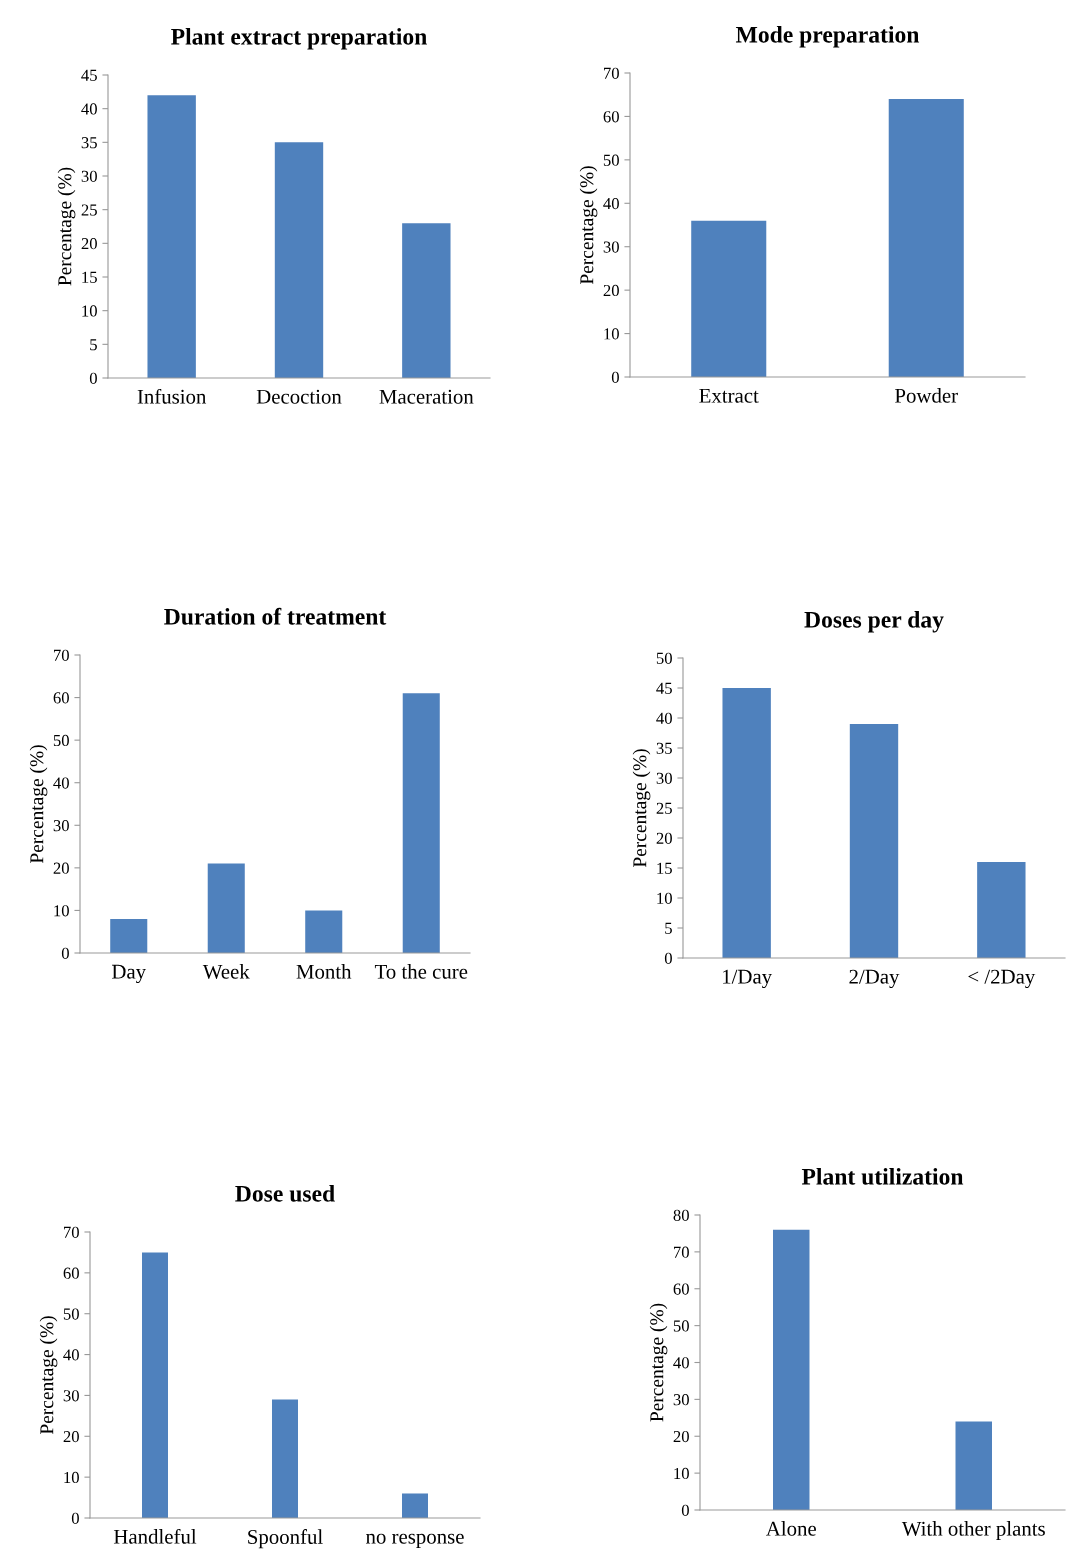  What do you see at coordinates (275, 616) in the screenshot?
I see `chart-title: Duration of treatment` at bounding box center [275, 616].